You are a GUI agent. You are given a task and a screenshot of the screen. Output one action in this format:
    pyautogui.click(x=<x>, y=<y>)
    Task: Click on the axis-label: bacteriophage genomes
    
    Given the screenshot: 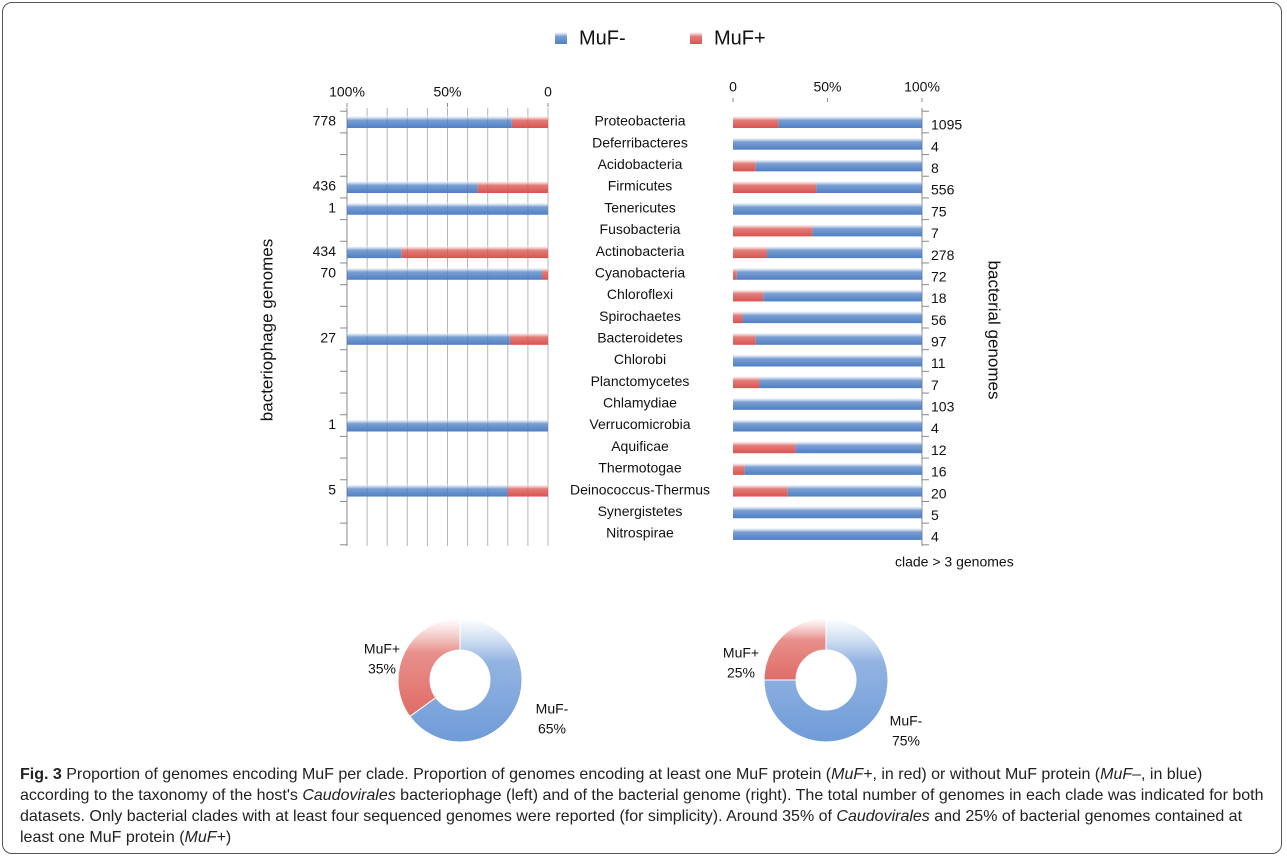 What is the action you would take?
    pyautogui.click(x=266, y=330)
    